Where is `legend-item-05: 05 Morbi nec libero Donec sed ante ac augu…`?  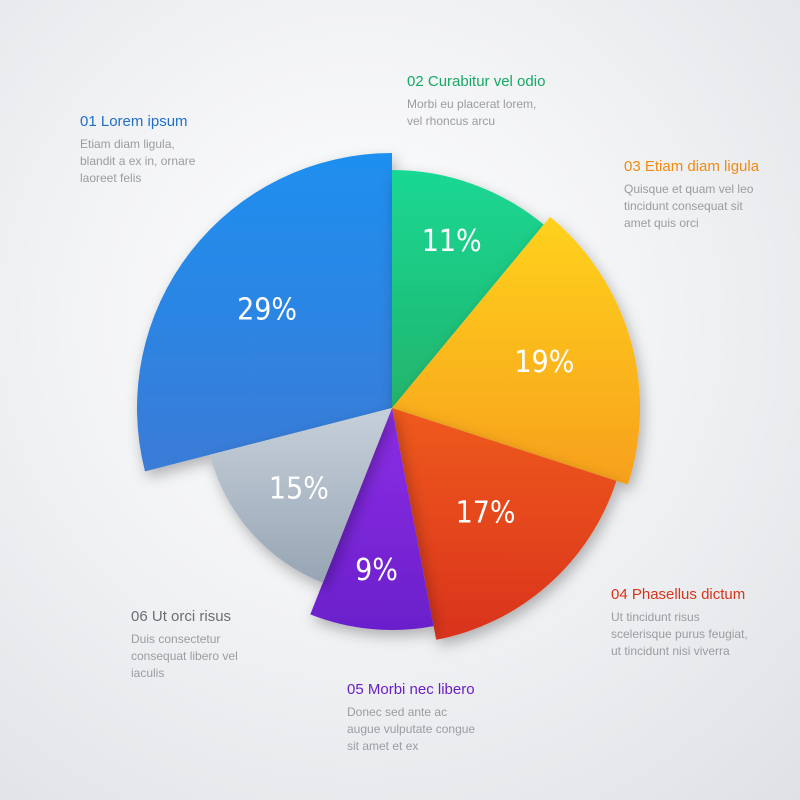
legend-item-05: 05 Morbi nec libero Donec sed ante ac augu… is located at coordinates (447, 717).